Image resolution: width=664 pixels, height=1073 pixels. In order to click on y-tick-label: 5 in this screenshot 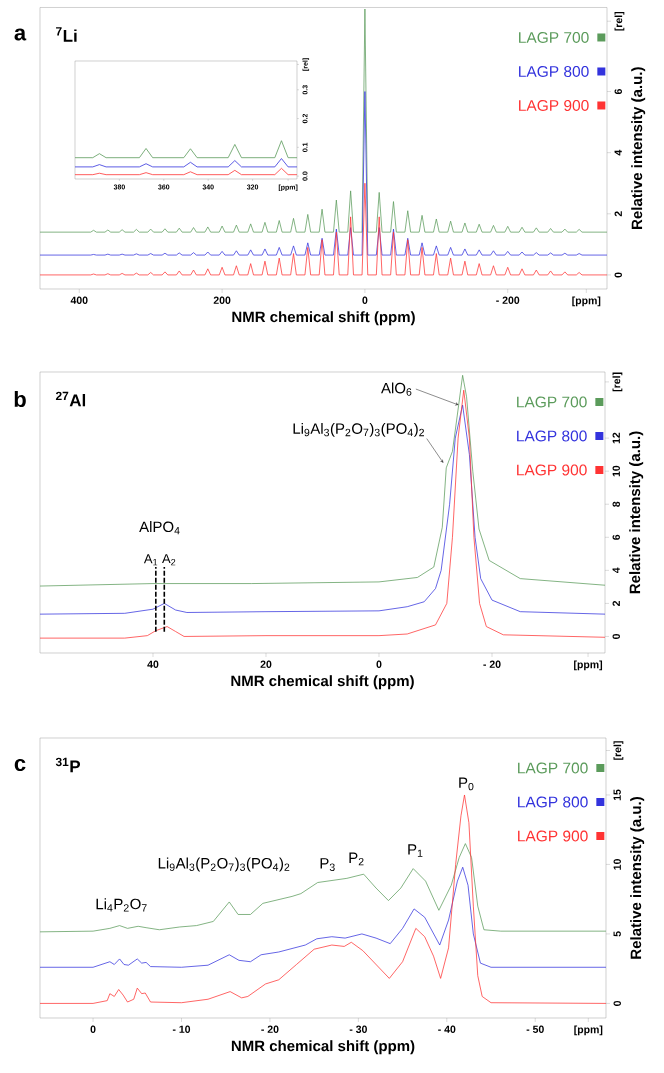, I will do `click(617, 934)`.